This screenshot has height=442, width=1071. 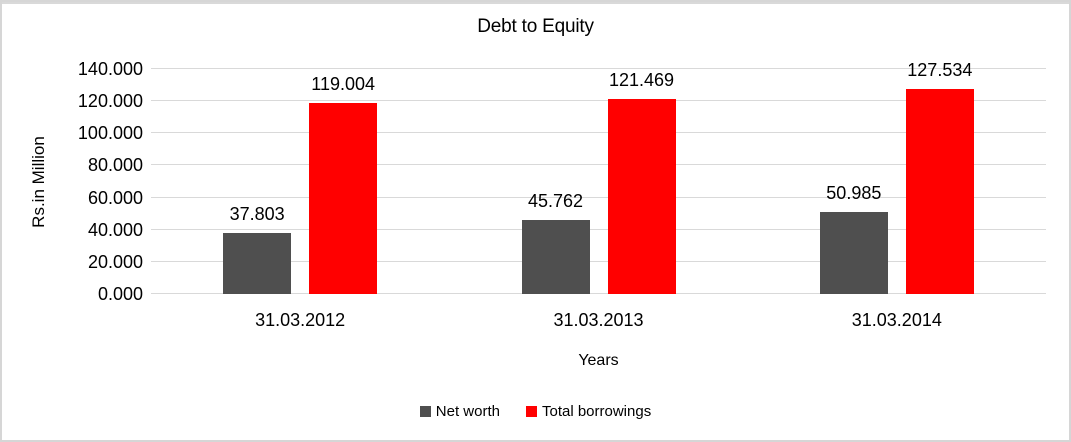 What do you see at coordinates (115, 197) in the screenshot?
I see `y-axis-tick-label: 60.000` at bounding box center [115, 197].